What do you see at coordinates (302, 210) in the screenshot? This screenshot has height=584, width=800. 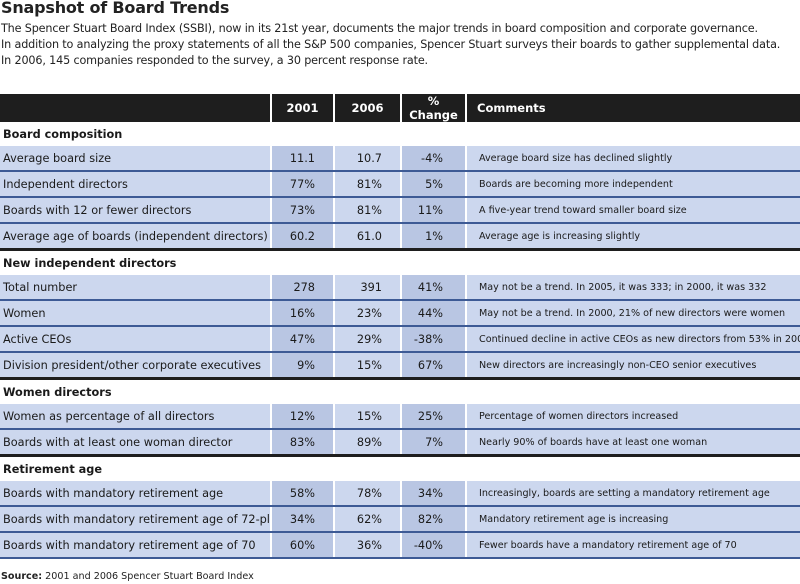 I see `value-2001: 73%` at bounding box center [302, 210].